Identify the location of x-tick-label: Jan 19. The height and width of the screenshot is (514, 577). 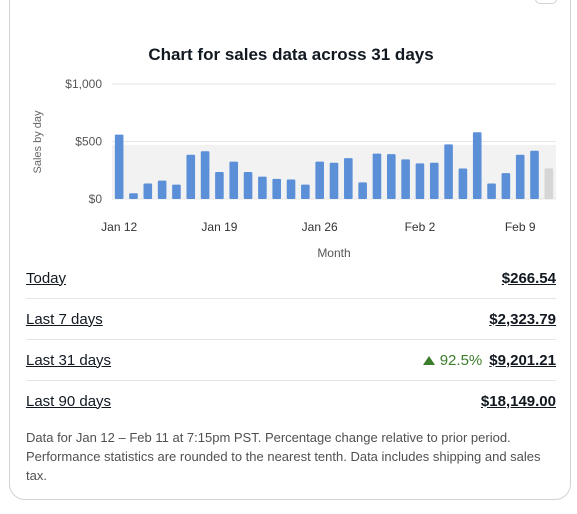
(219, 227).